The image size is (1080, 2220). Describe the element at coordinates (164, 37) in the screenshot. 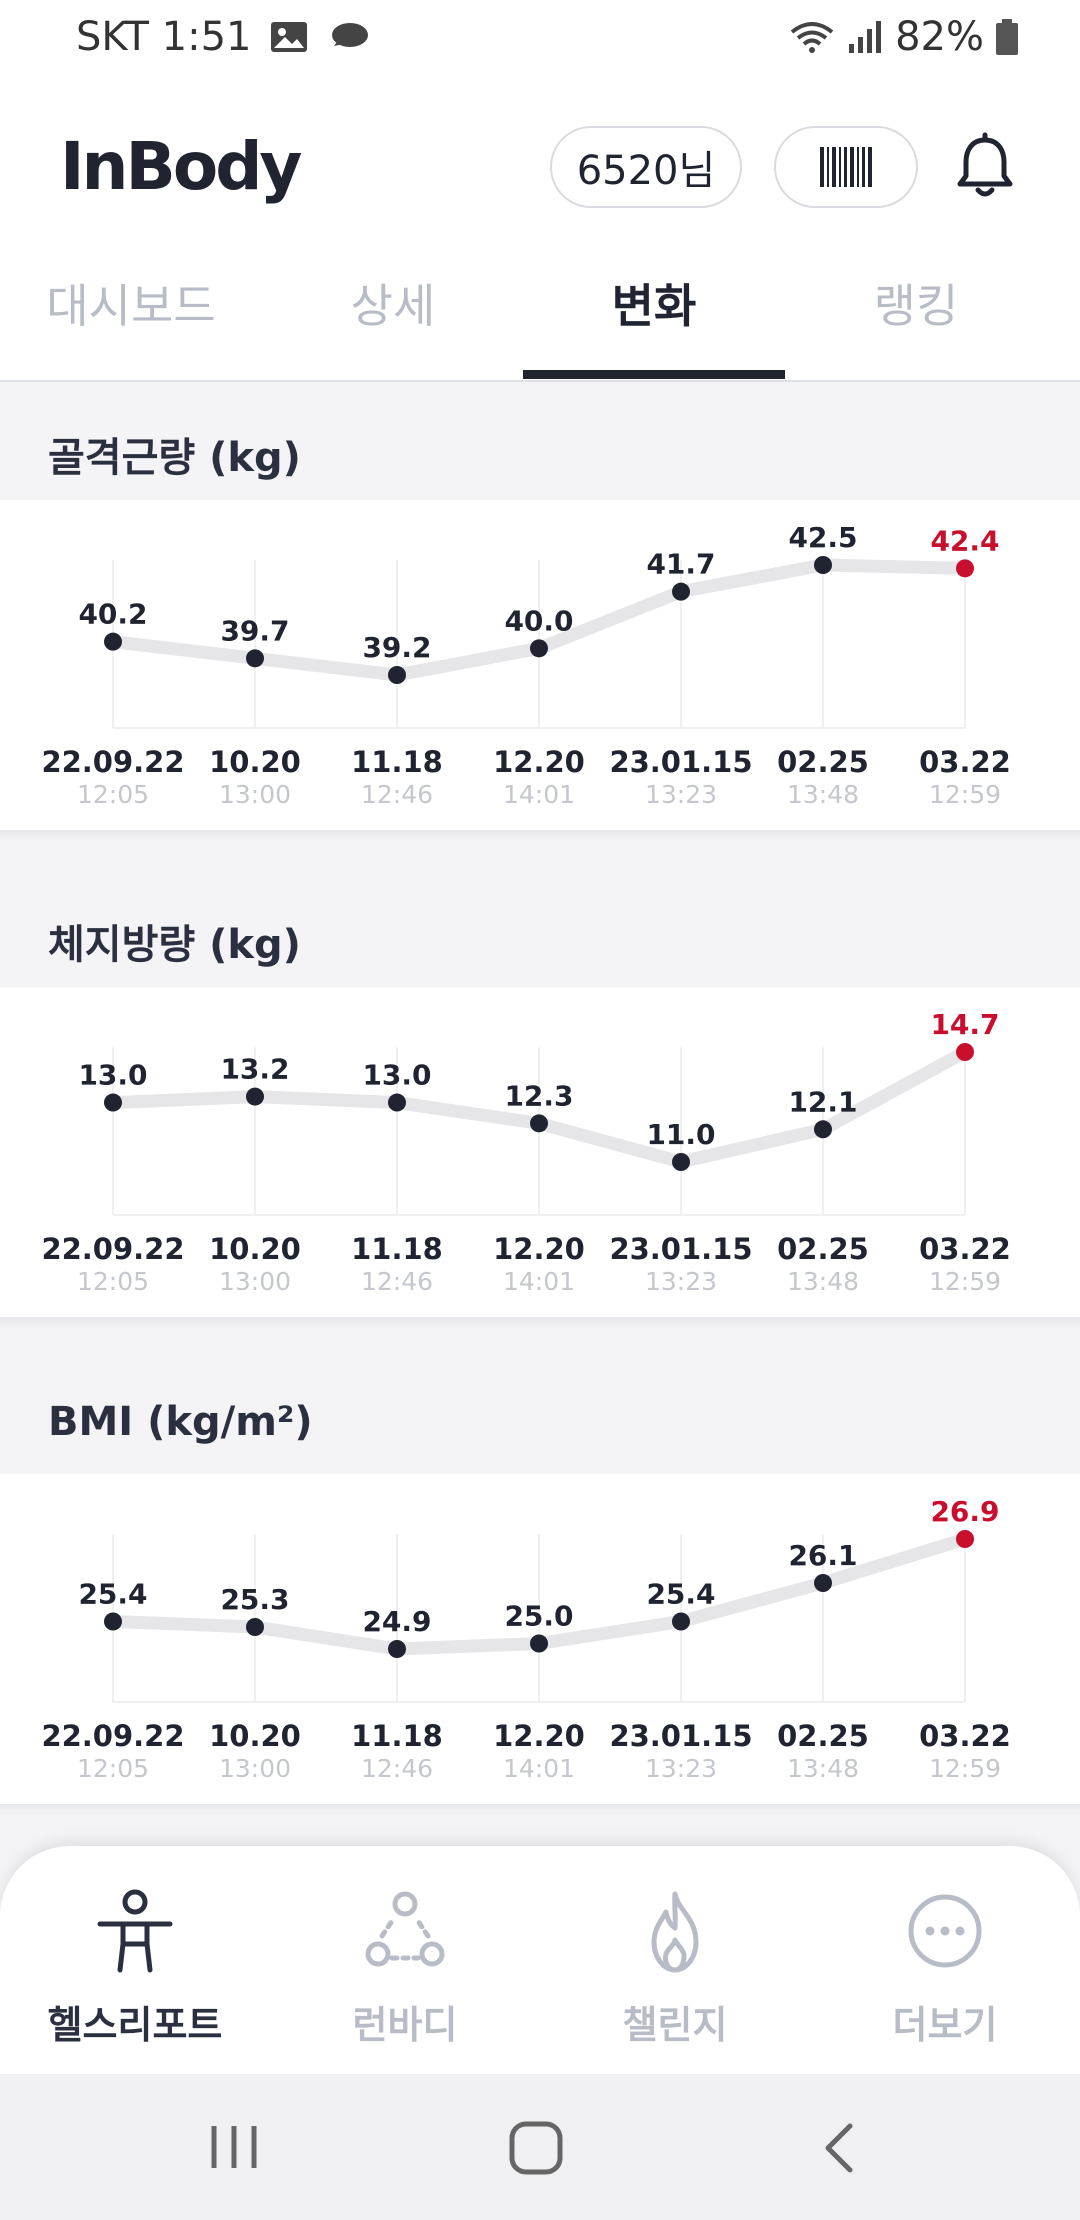

I see `carrier-time: SKT 1:51` at that location.